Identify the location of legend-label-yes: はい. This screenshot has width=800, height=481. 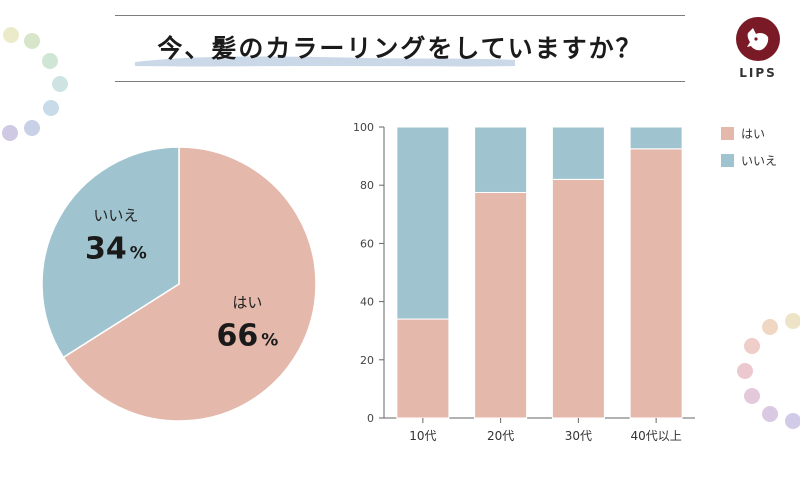
(753, 134).